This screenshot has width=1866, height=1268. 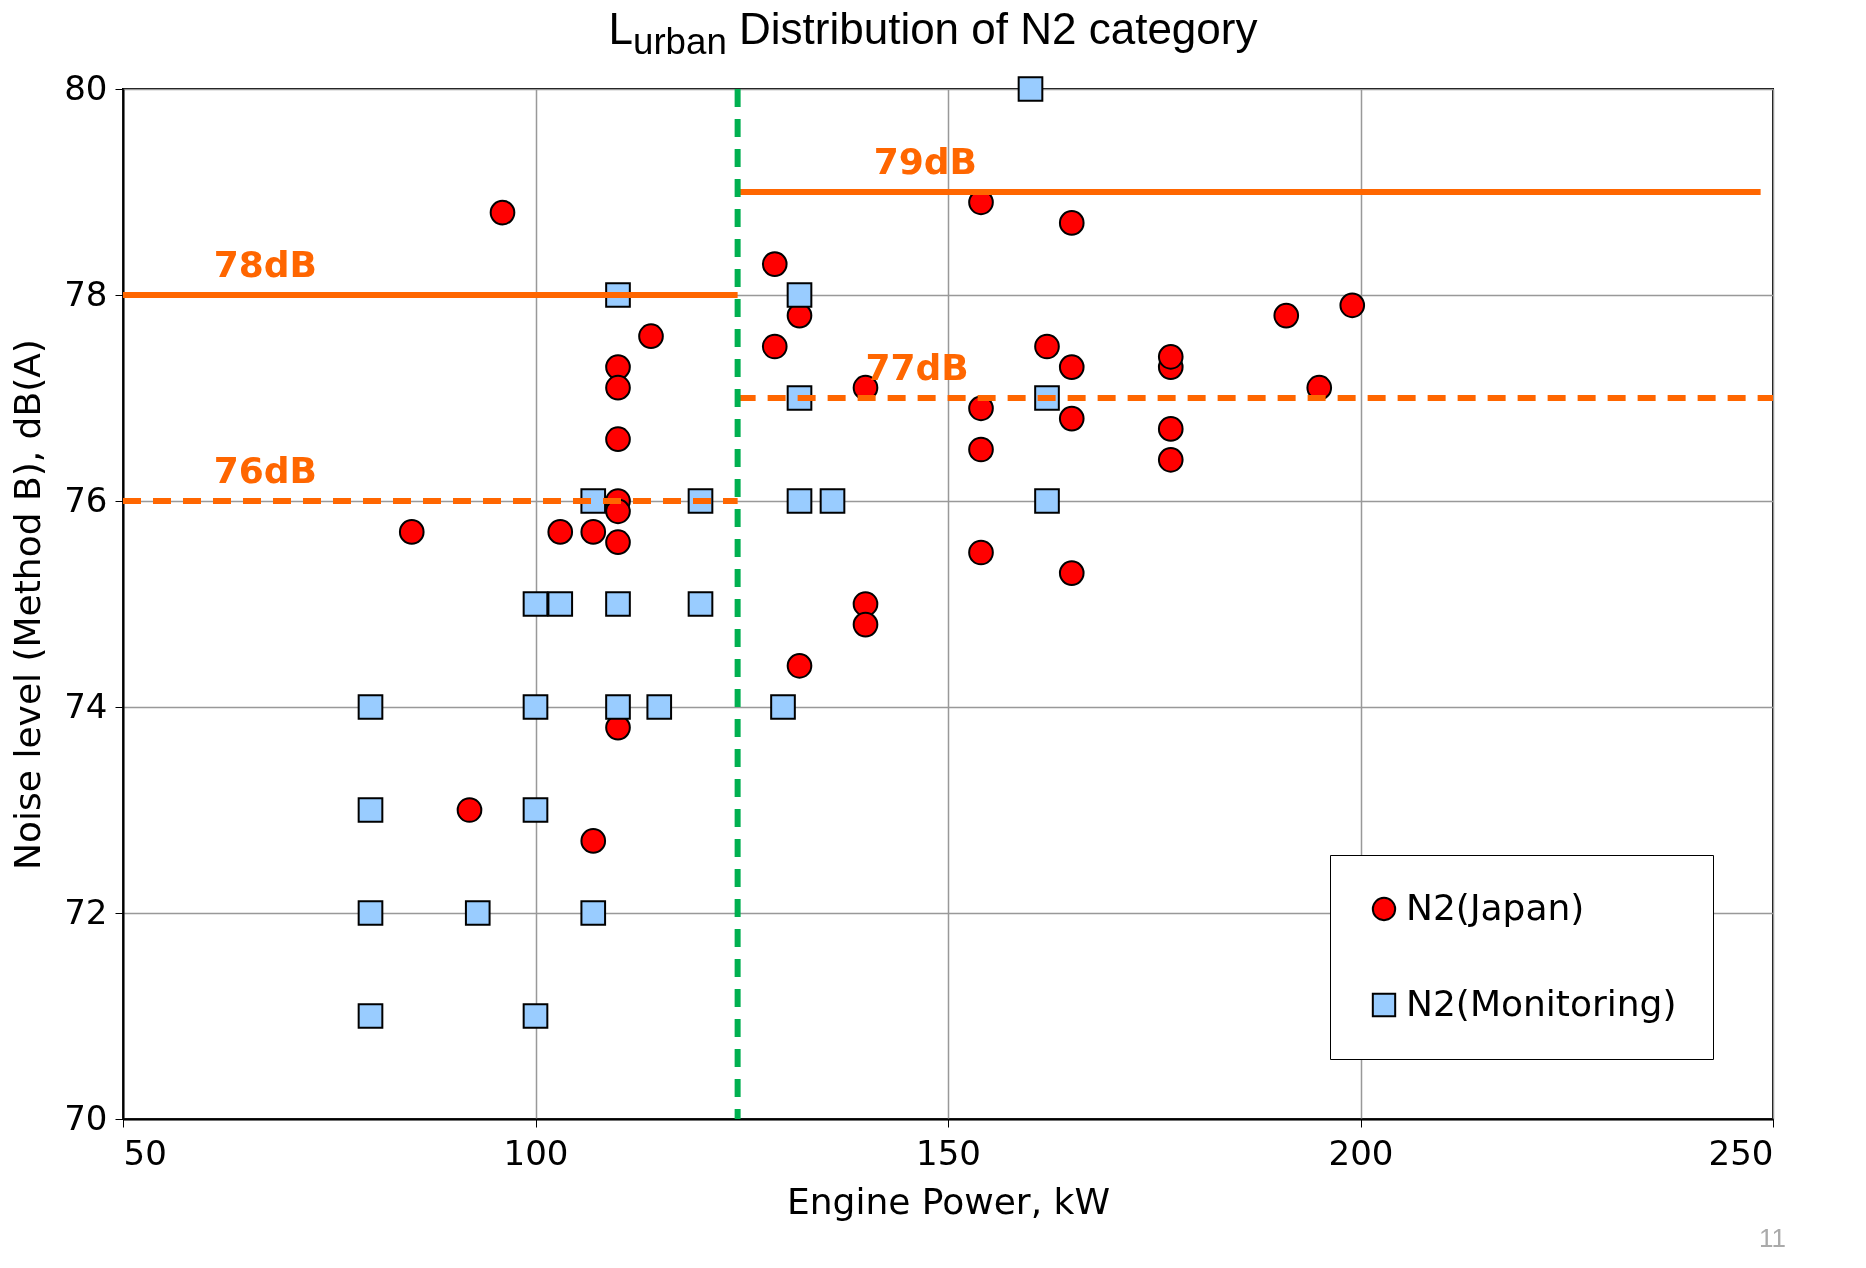 I want to click on text: 11, so click(x=1772, y=1238).